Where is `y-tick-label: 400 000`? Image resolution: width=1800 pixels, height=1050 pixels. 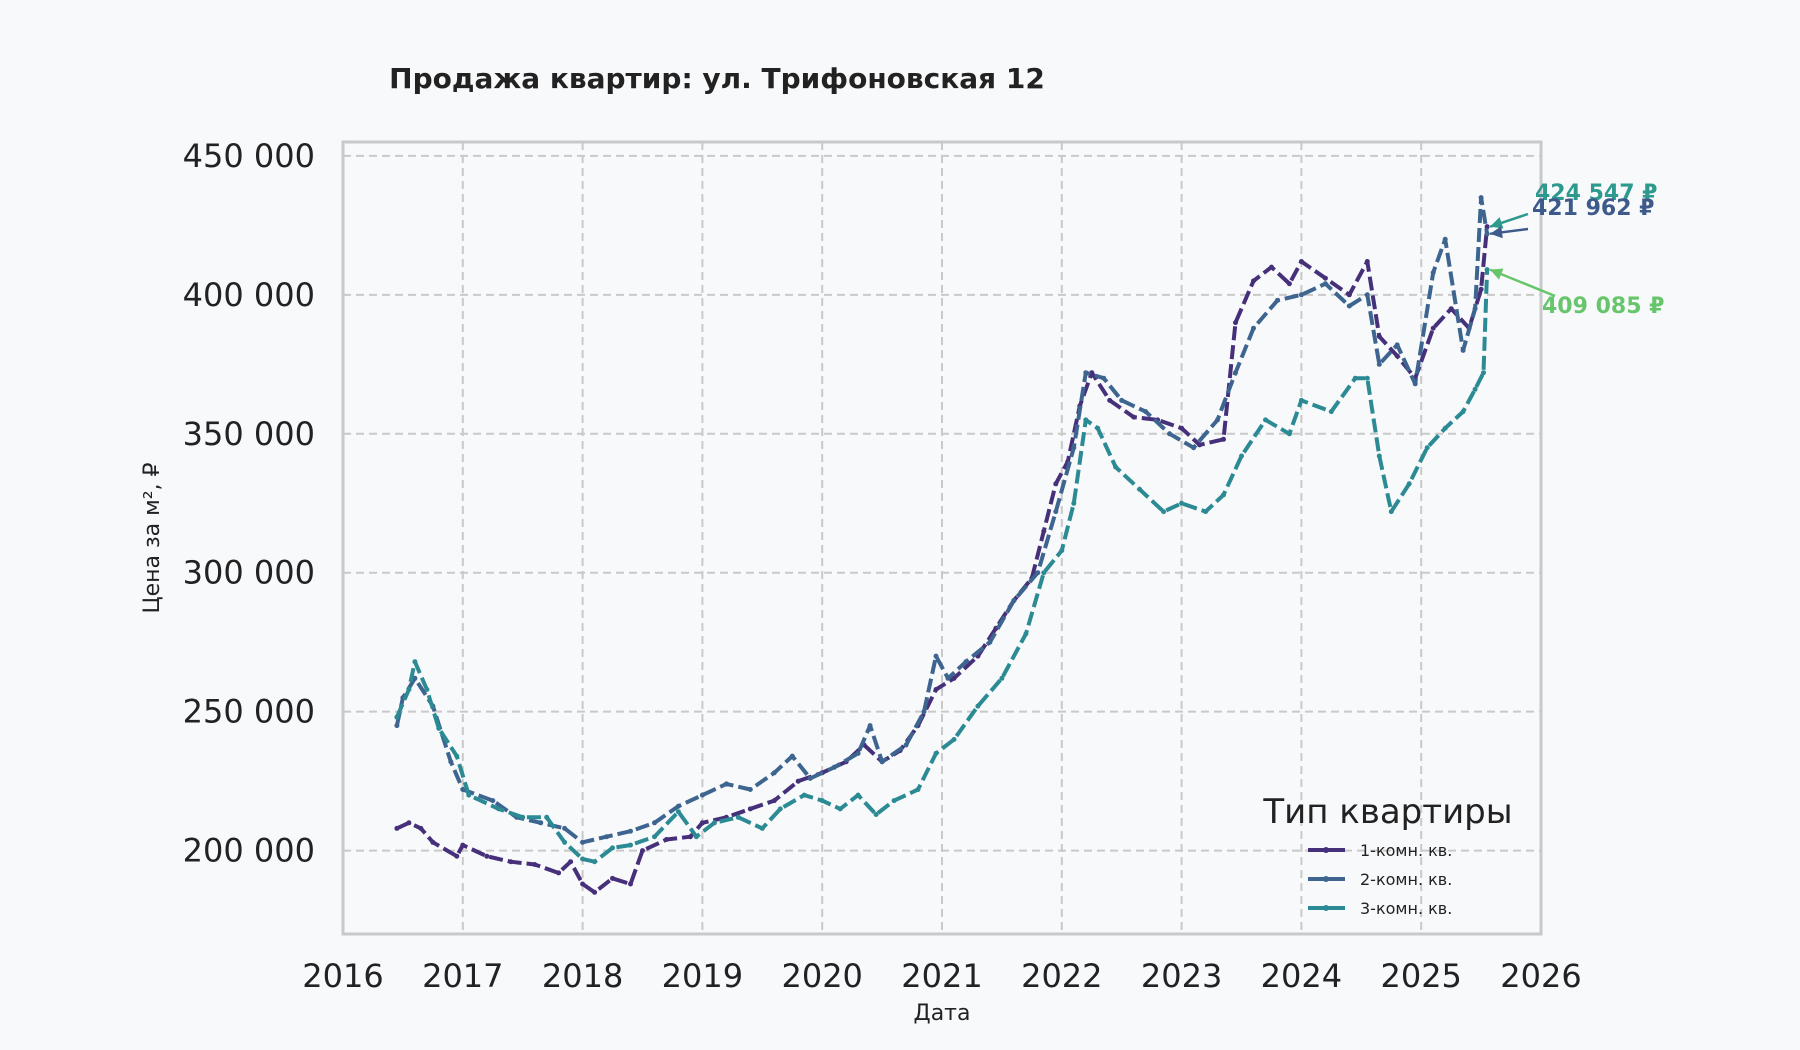
y-tick-label: 400 000 is located at coordinates (249, 295).